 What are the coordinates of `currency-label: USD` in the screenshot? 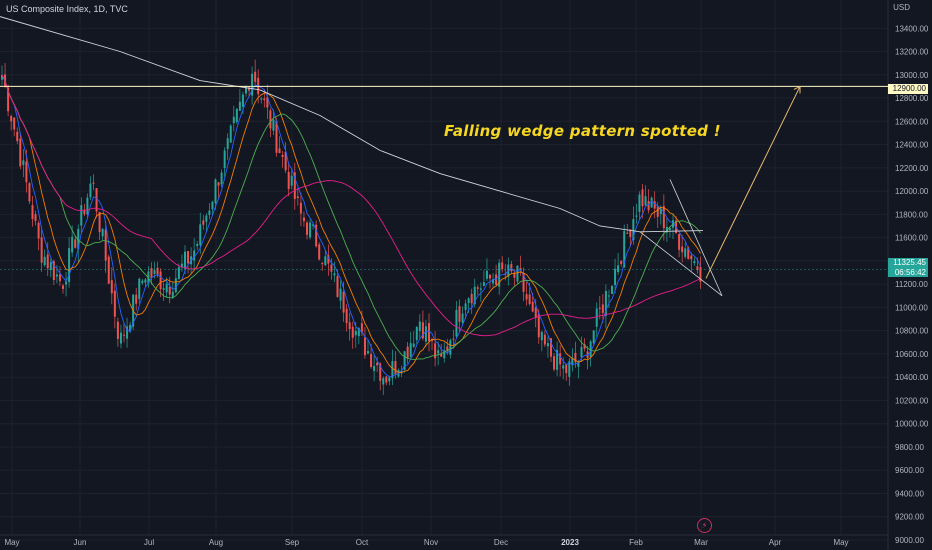 It's located at (901, 7).